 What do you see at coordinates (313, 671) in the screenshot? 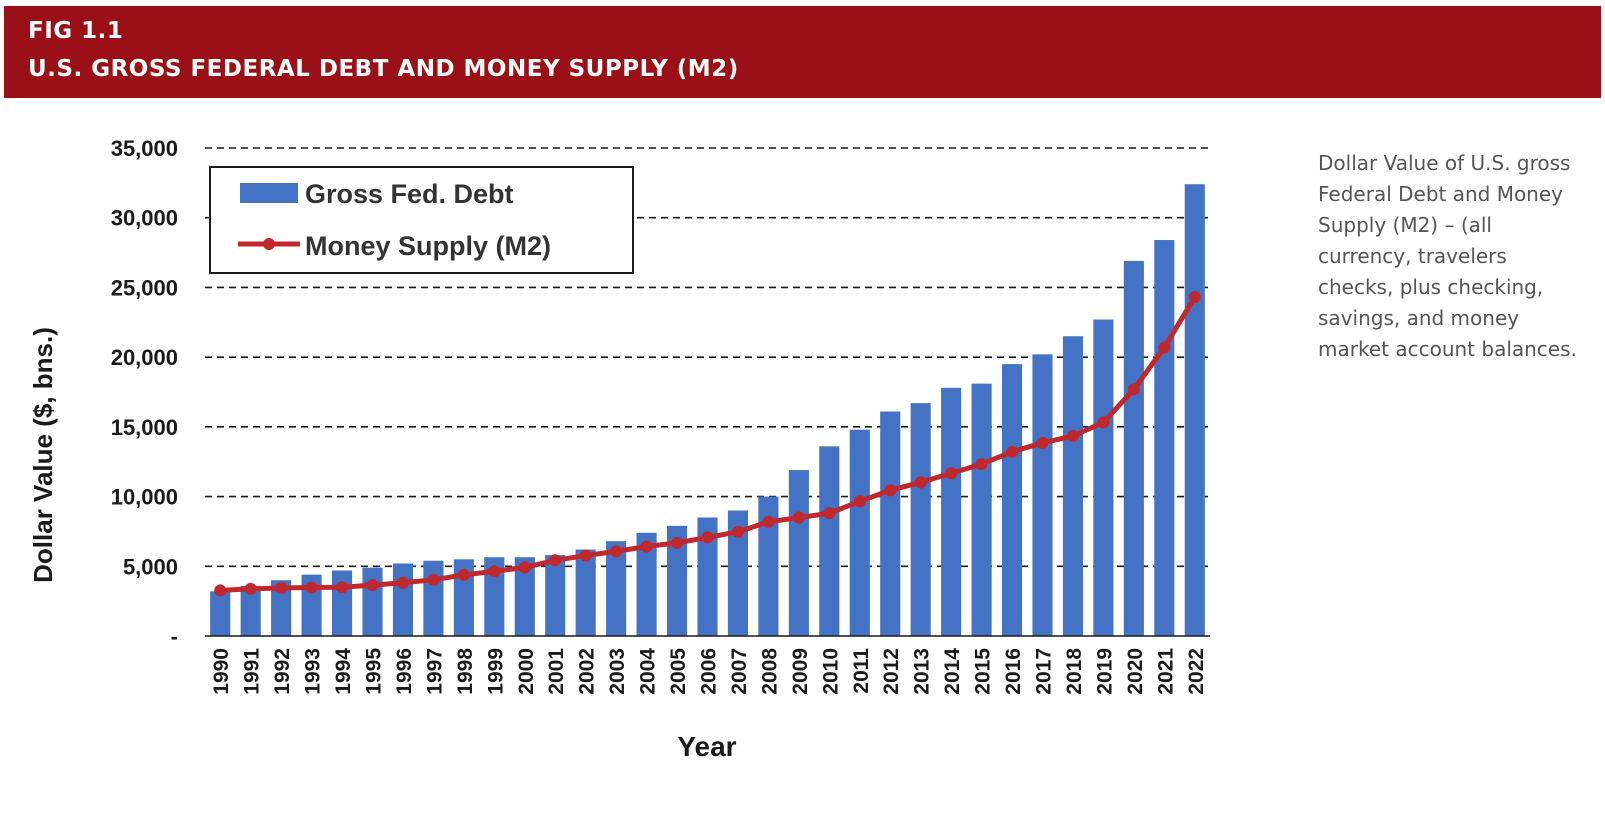
I see `x-tick-label: 1993` at bounding box center [313, 671].